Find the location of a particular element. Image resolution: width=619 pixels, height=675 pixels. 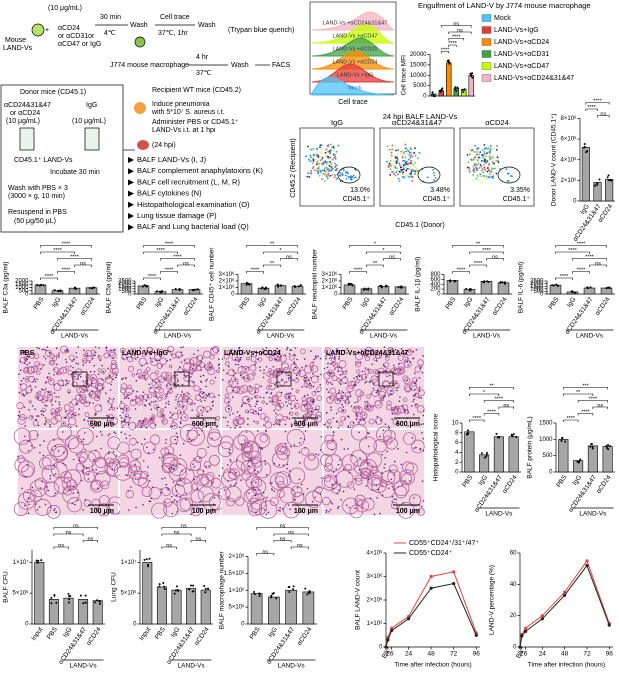

bar is located at coordinates (585, 174).